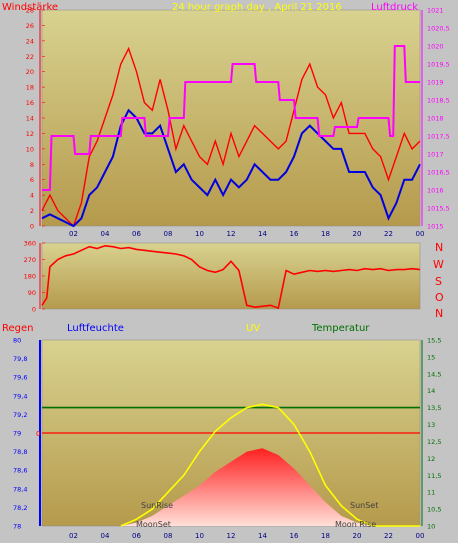 This screenshot has height=543, width=458. Describe the element at coordinates (34, 310) in the screenshot. I see `direction-y-tick: 0` at that location.